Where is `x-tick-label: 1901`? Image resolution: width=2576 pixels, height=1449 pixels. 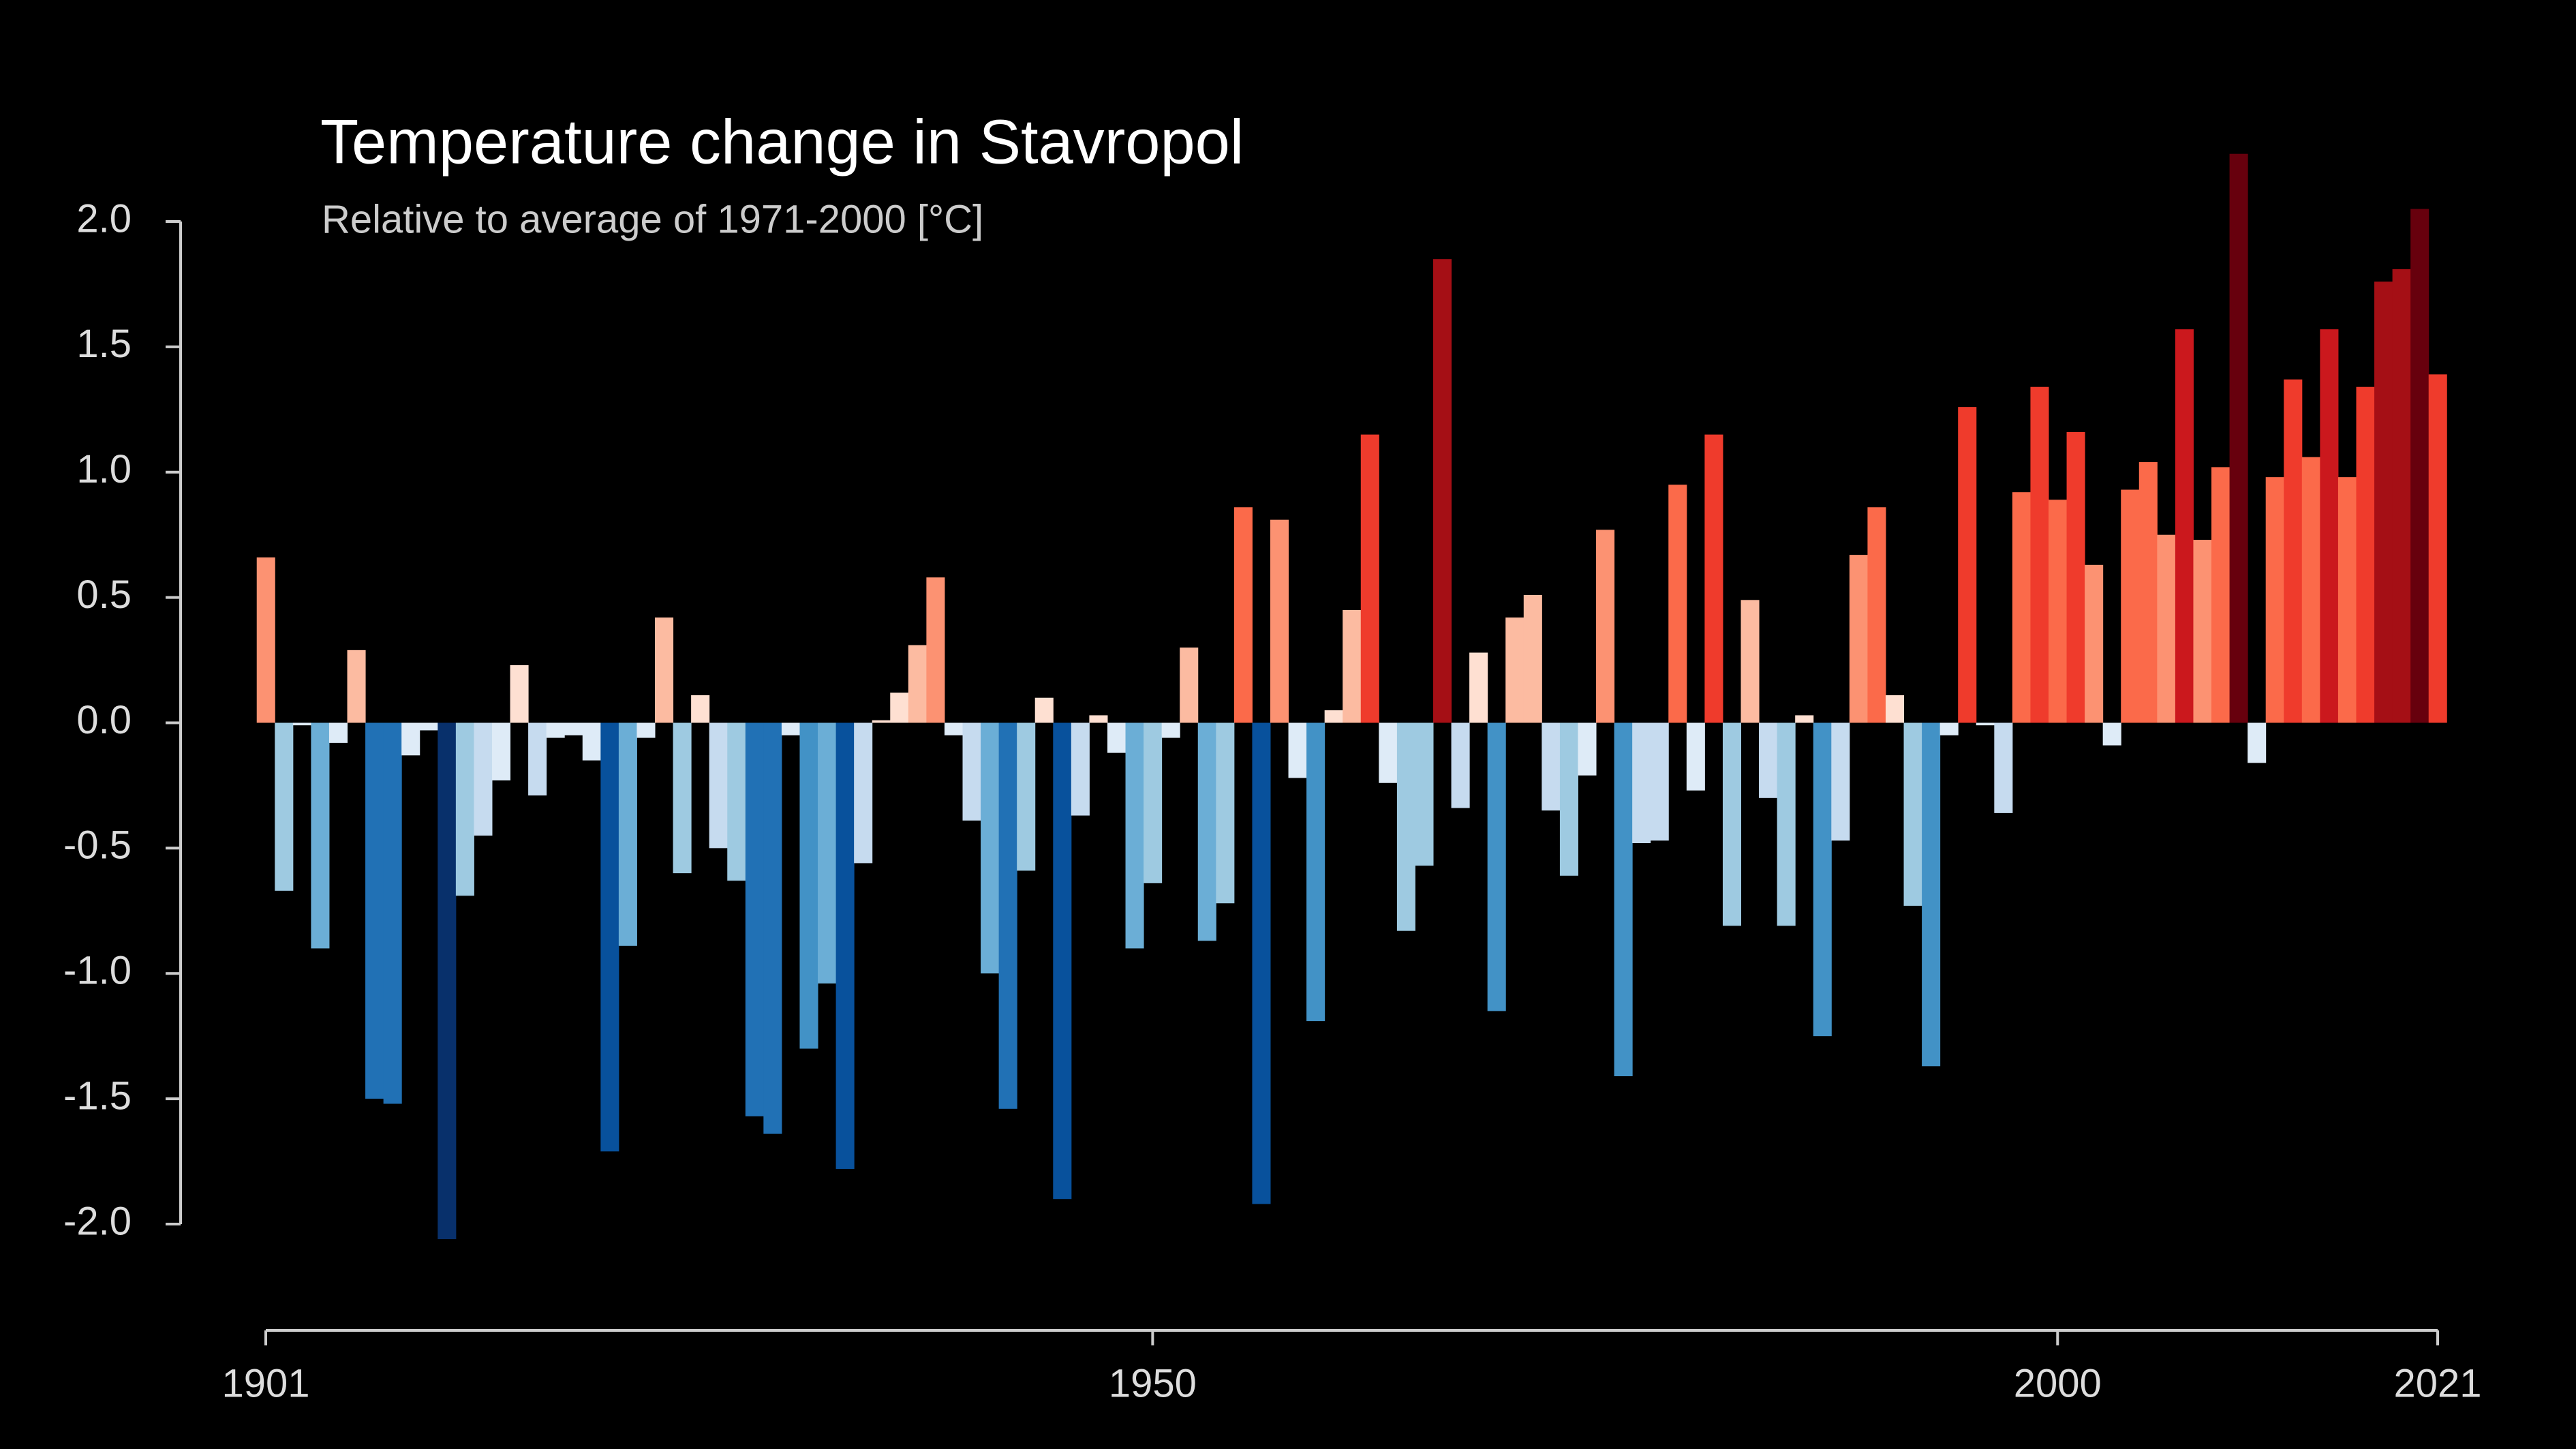 x-tick-label: 1901 is located at coordinates (265, 1383).